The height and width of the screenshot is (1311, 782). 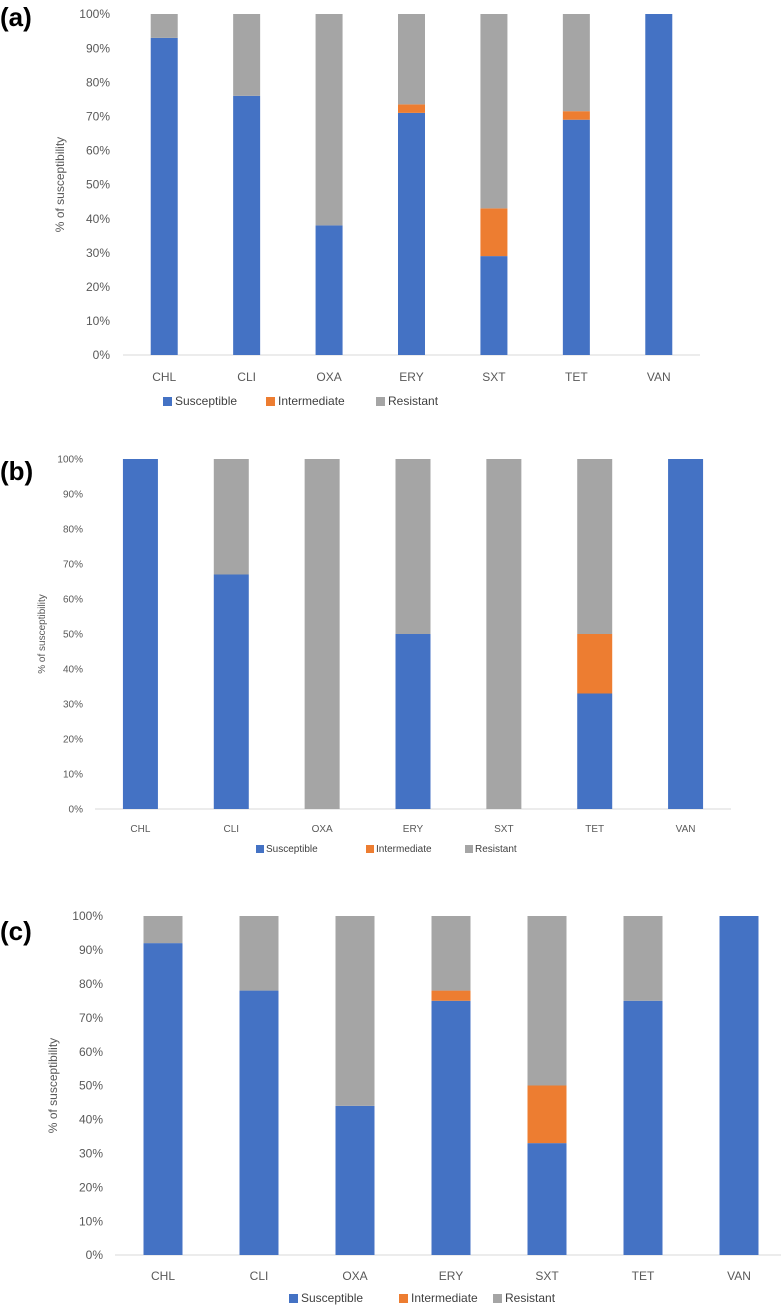 I want to click on bar-segment-intermediate-ery, so click(x=451, y=995).